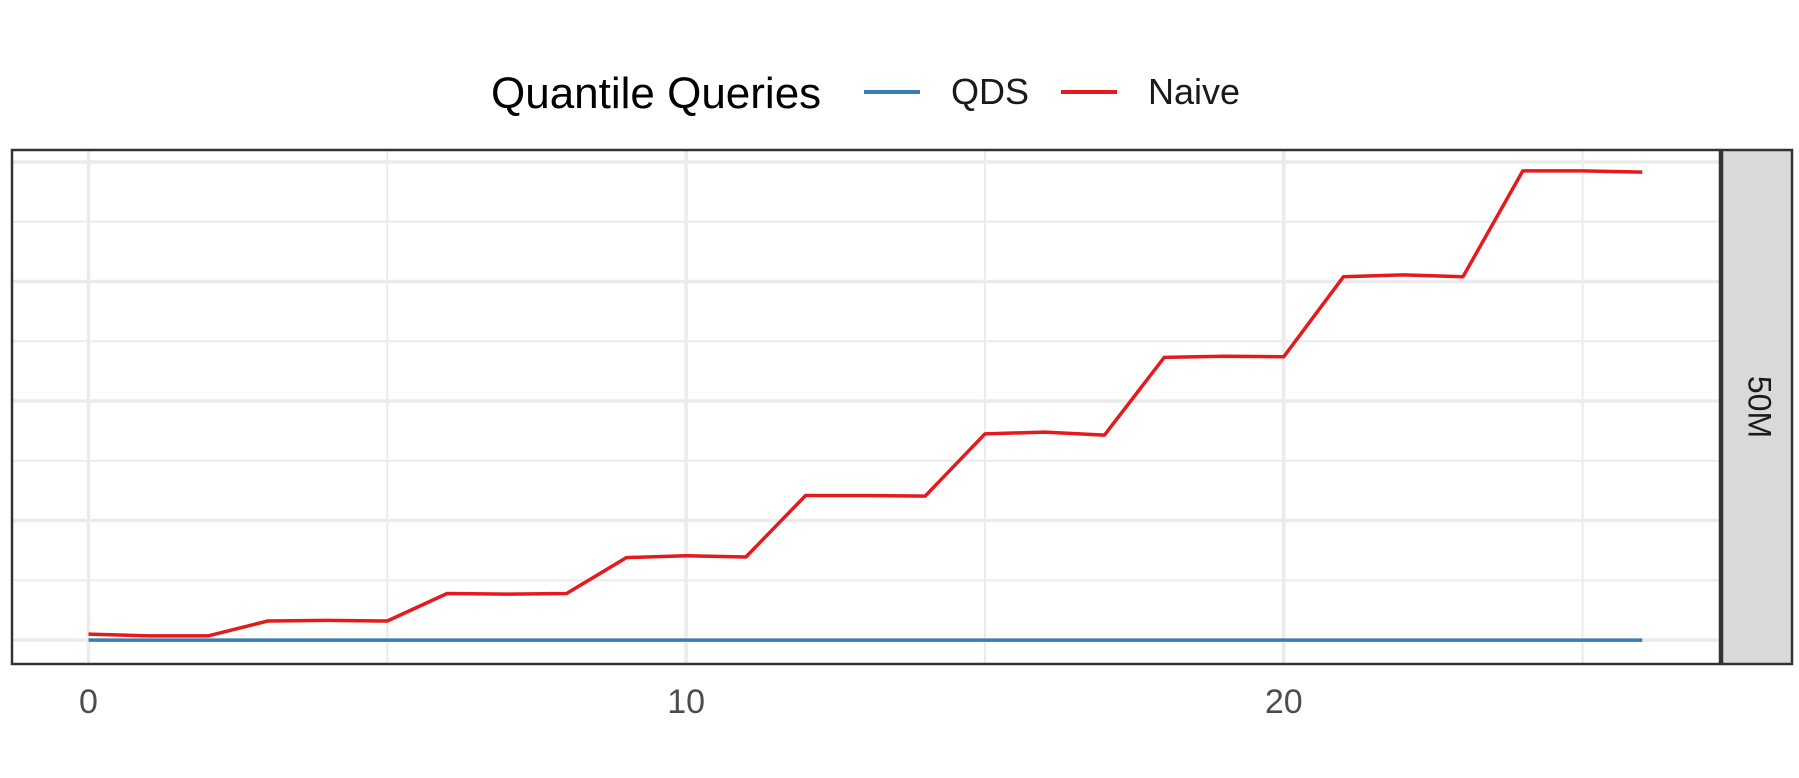  I want to click on legend-item-qds: QDS, so click(946, 91).